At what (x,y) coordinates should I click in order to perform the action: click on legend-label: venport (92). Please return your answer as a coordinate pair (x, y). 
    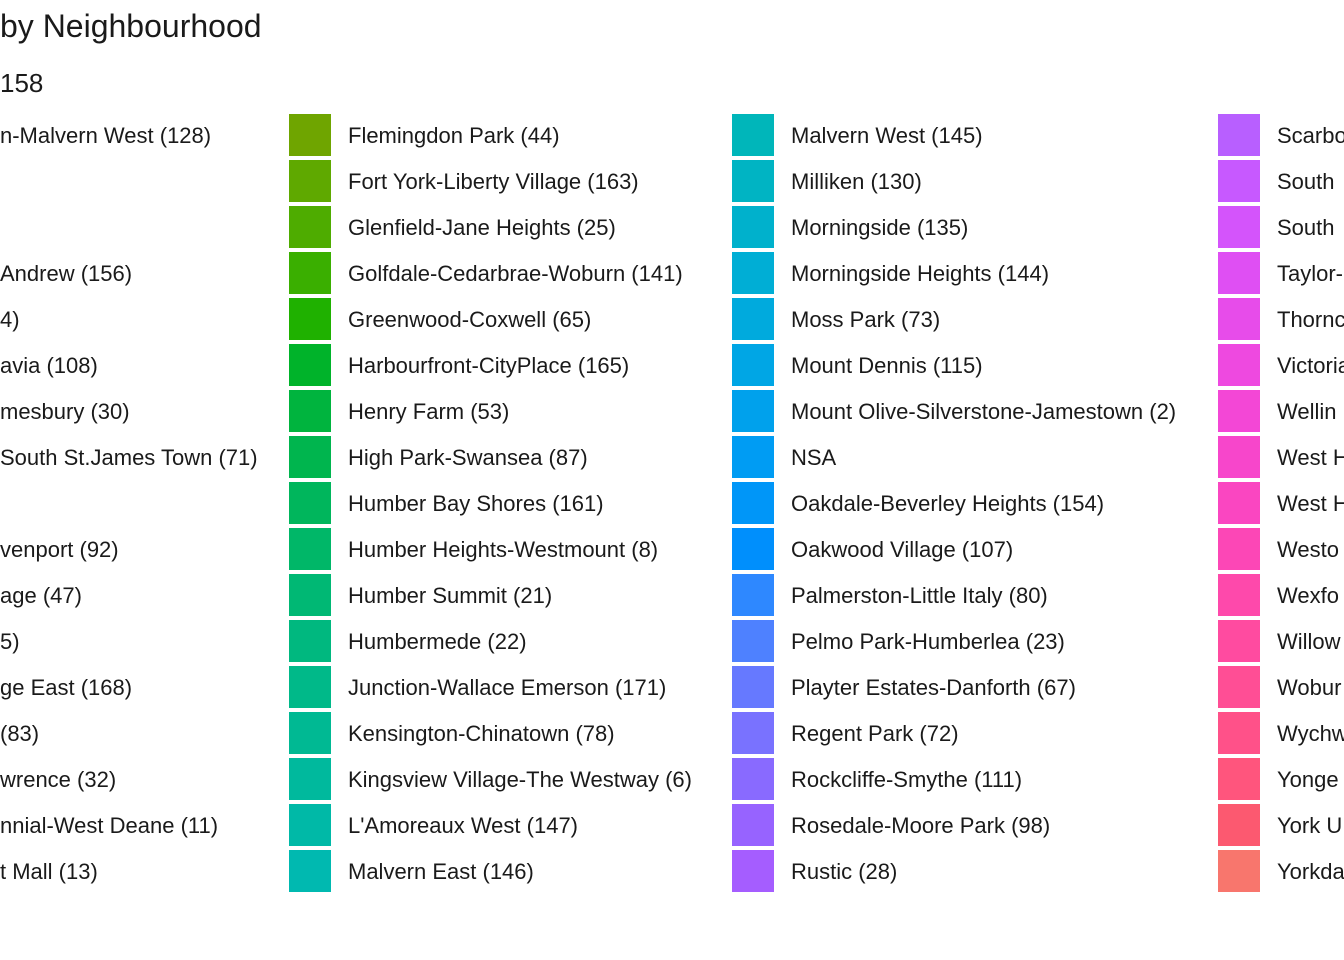
    Looking at the image, I should click on (59, 549).